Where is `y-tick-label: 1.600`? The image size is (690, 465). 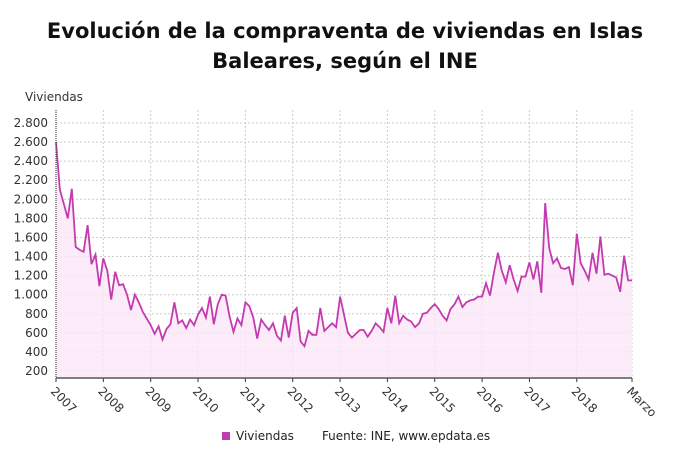 y-tick-label: 1.600 is located at coordinates (31, 237).